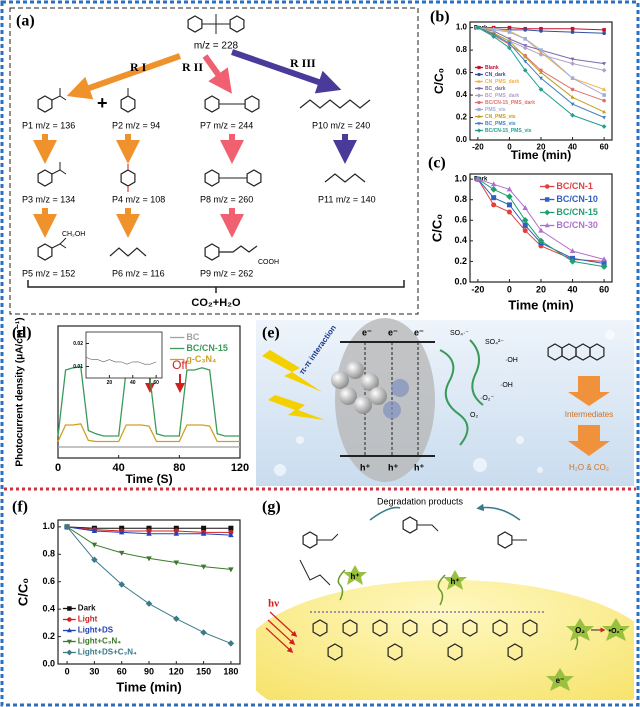  I want to click on catalyst-surface, so click(445, 640).